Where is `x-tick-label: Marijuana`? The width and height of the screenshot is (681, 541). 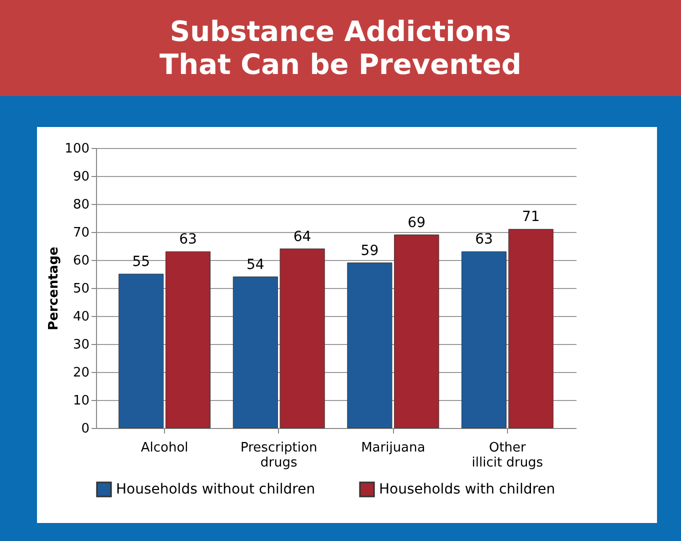
x-tick-label: Marijuana is located at coordinates (393, 448).